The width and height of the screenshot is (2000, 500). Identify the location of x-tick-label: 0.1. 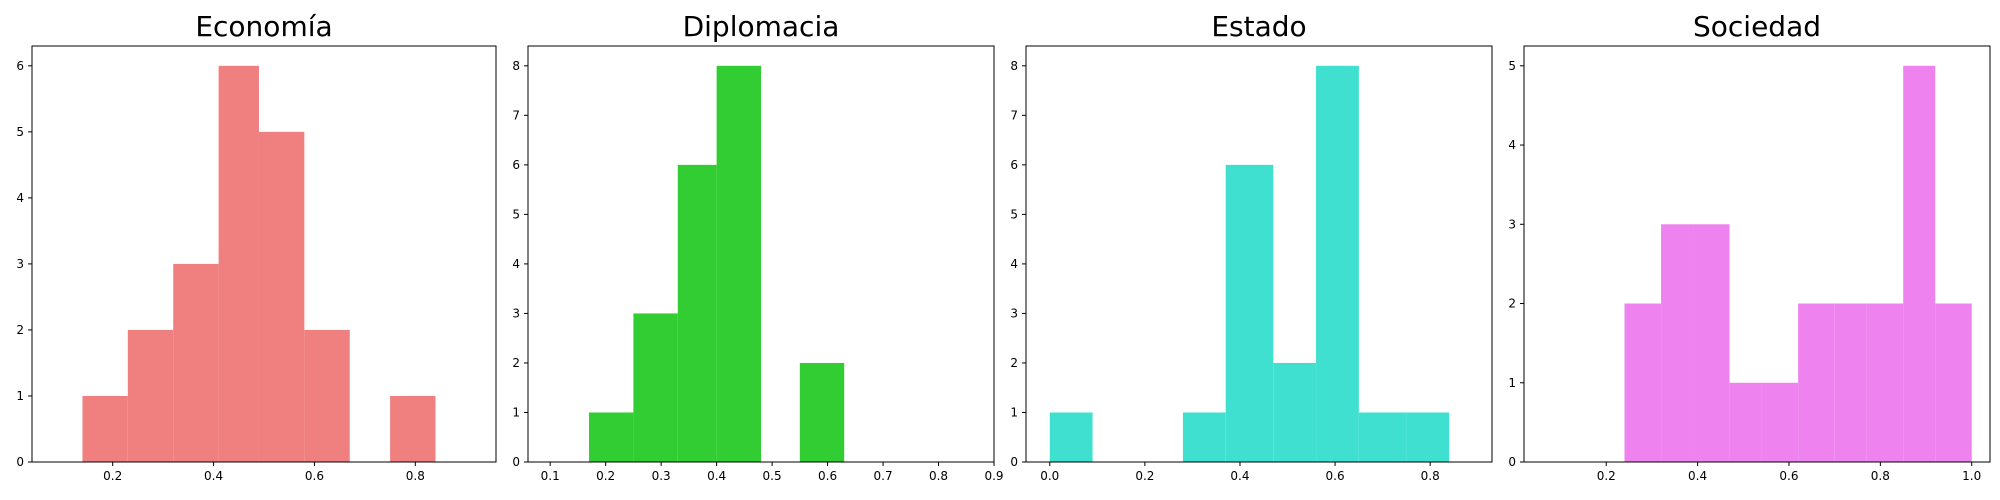
(550, 476).